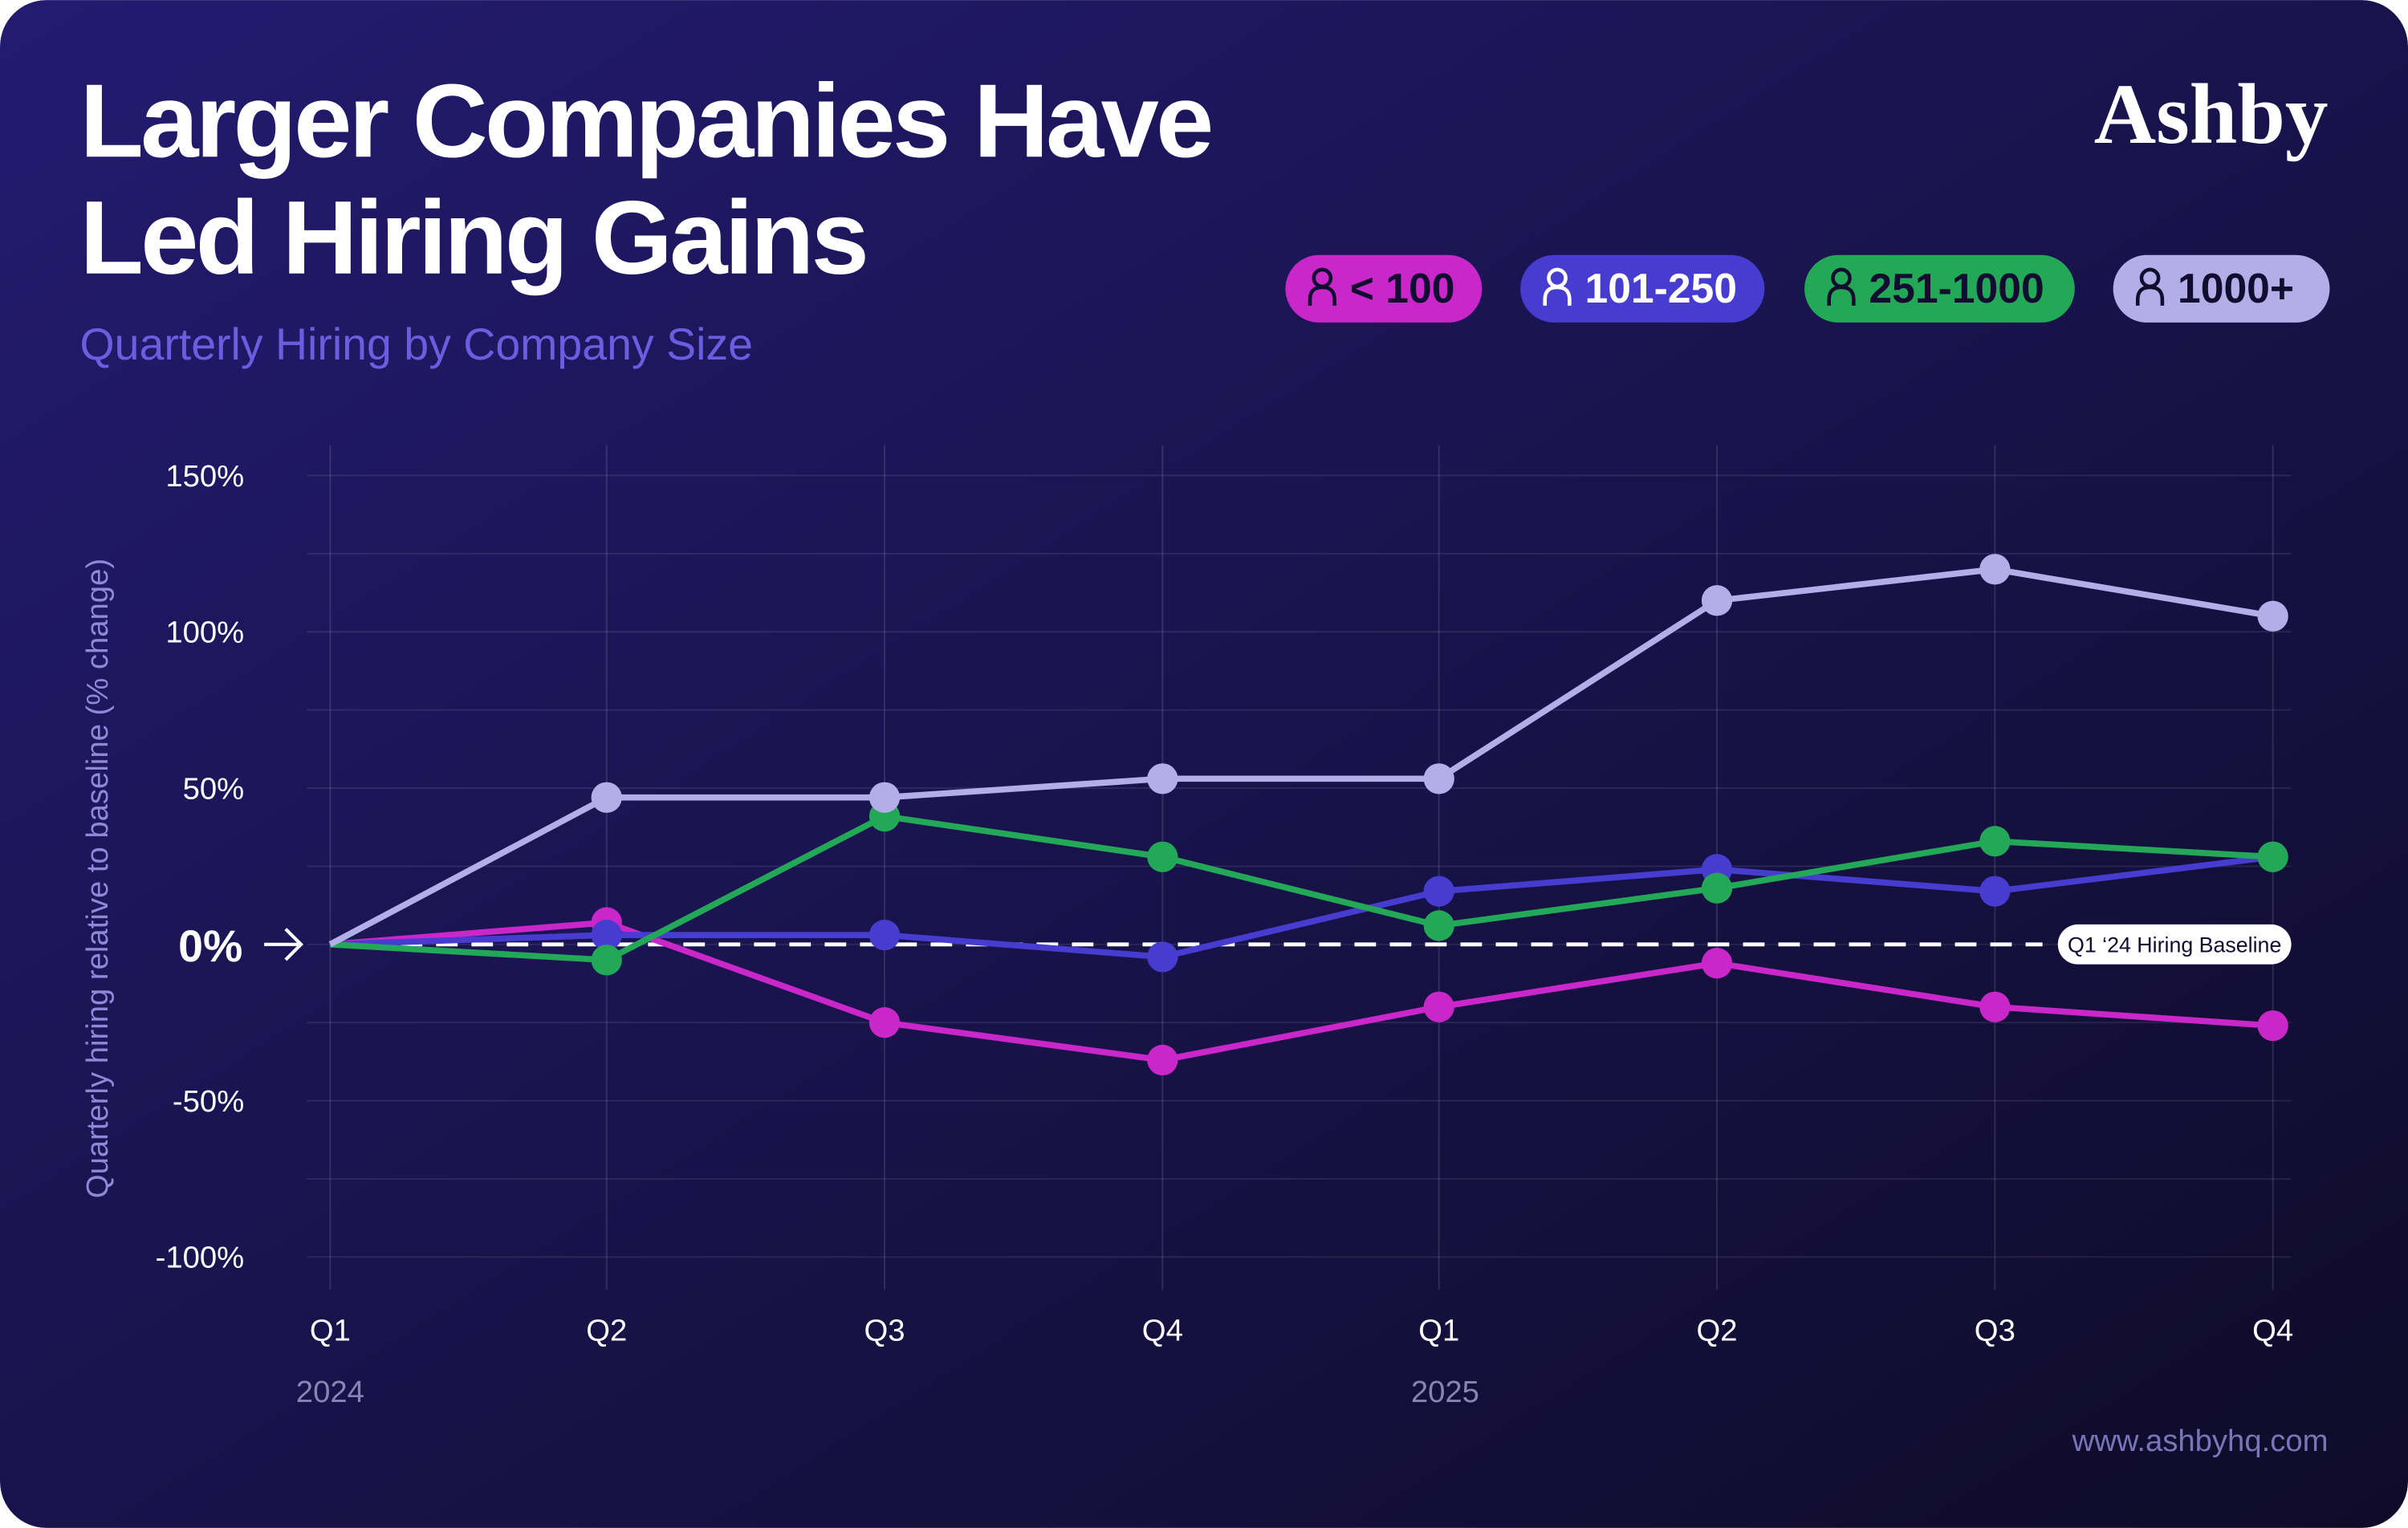 The width and height of the screenshot is (2408, 1528). I want to click on year-label: 2024, so click(330, 1392).